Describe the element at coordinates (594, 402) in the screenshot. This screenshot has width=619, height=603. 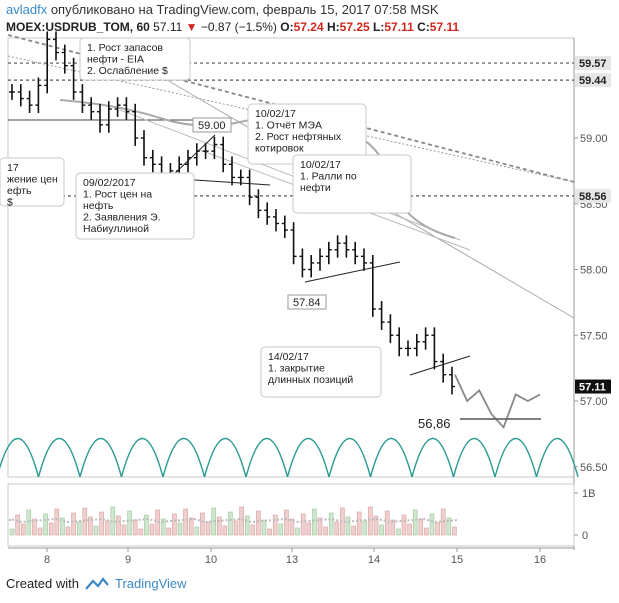
I see `y-tick-label: 57.00` at that location.